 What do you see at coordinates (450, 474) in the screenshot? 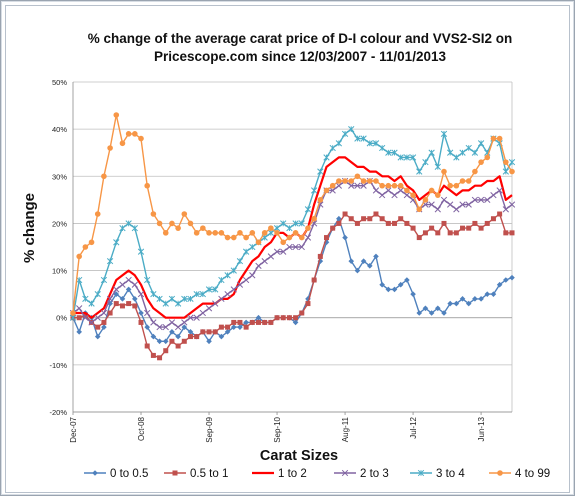
I see `legend-label: 3 to 4` at bounding box center [450, 474].